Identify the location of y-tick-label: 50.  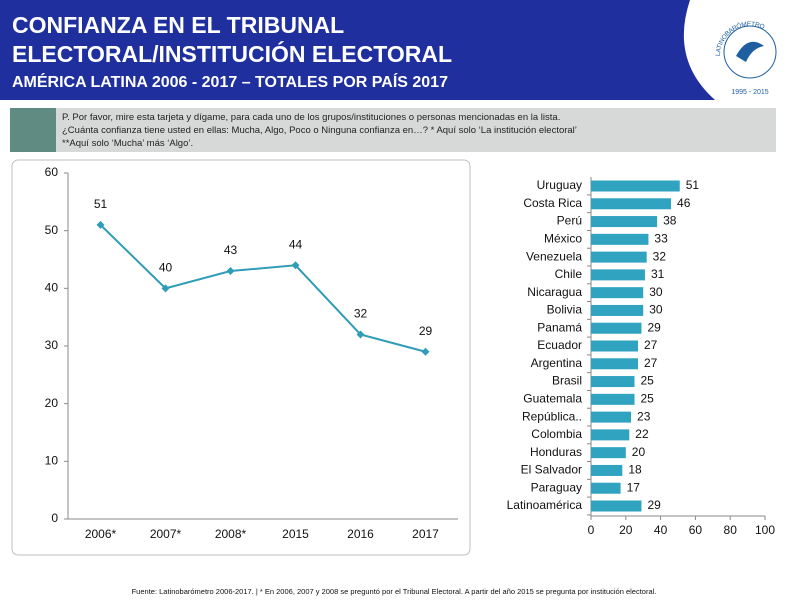
(52, 230).